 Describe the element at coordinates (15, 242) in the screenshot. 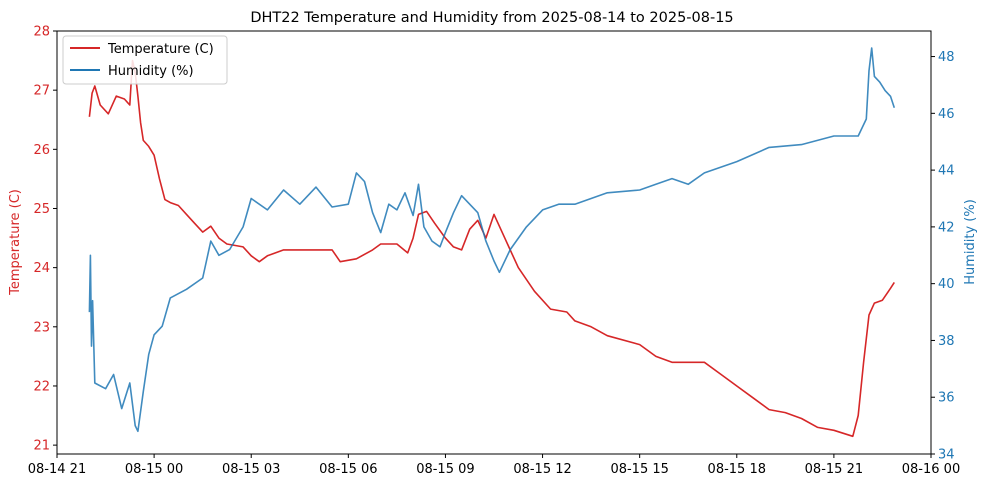

I see `left-axis-label: Temperature (C)` at that location.